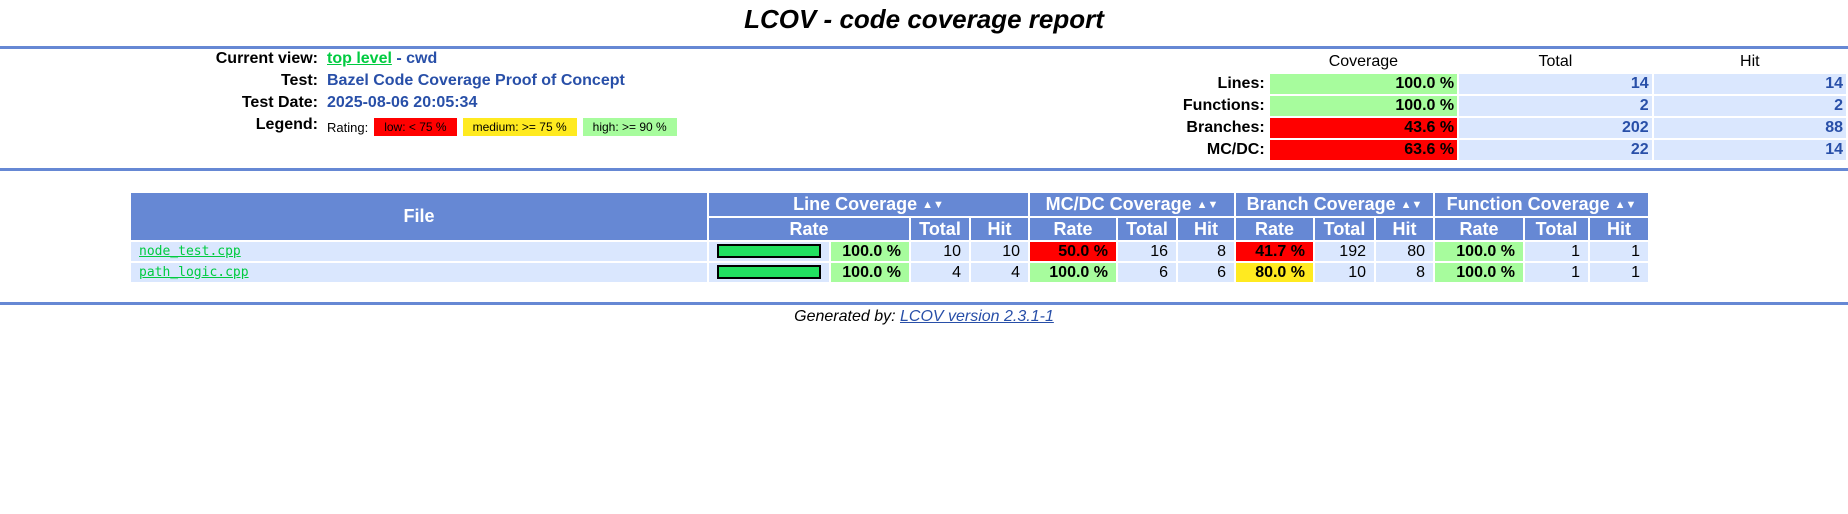 The width and height of the screenshot is (1848, 514). I want to click on summary-total: 14, so click(1555, 84).